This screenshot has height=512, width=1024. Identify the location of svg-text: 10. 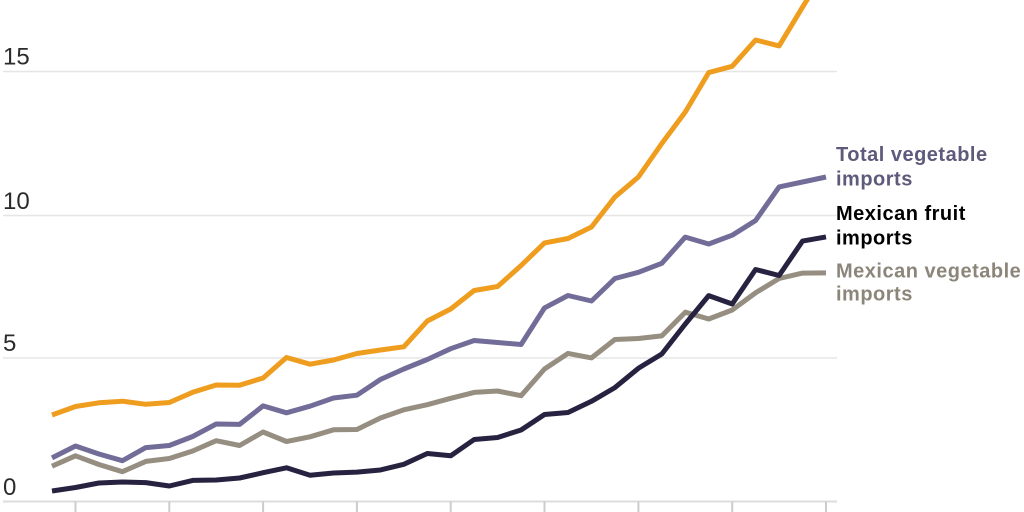
(16, 201).